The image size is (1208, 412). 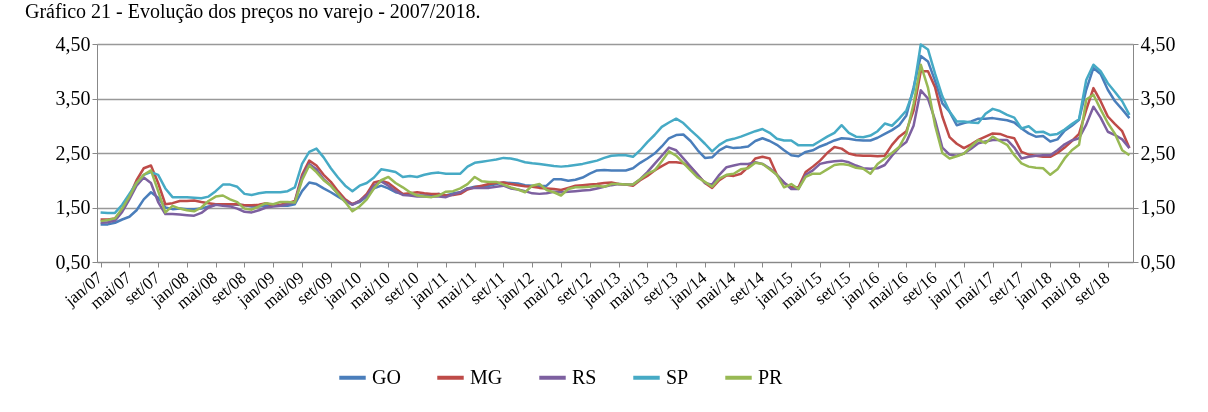 What do you see at coordinates (73, 98) in the screenshot?
I see `y-tick-label: 3,50` at bounding box center [73, 98].